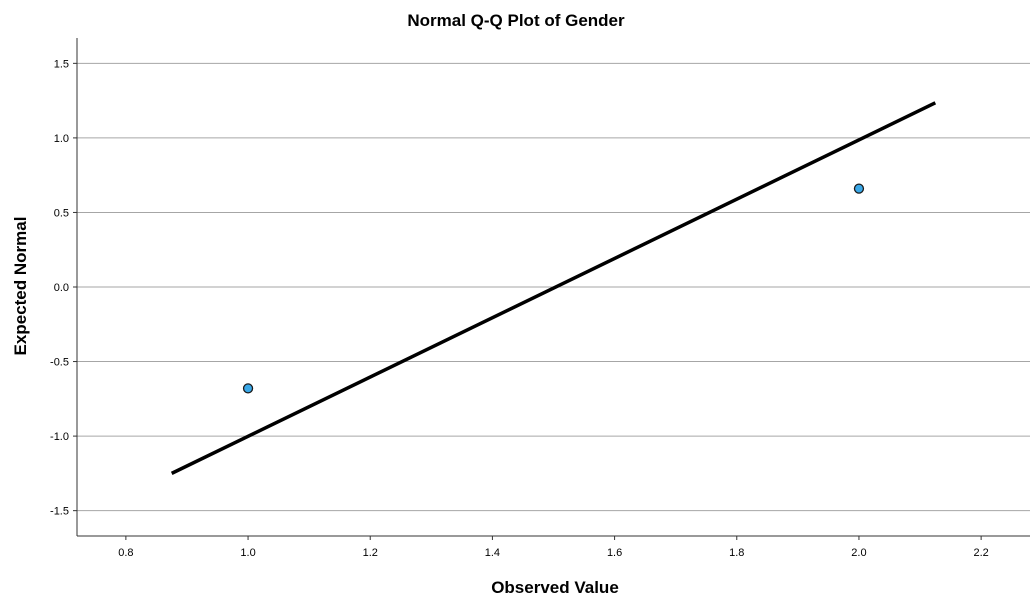  What do you see at coordinates (858, 553) in the screenshot?
I see `x-tick-label-6: 2.0` at bounding box center [858, 553].